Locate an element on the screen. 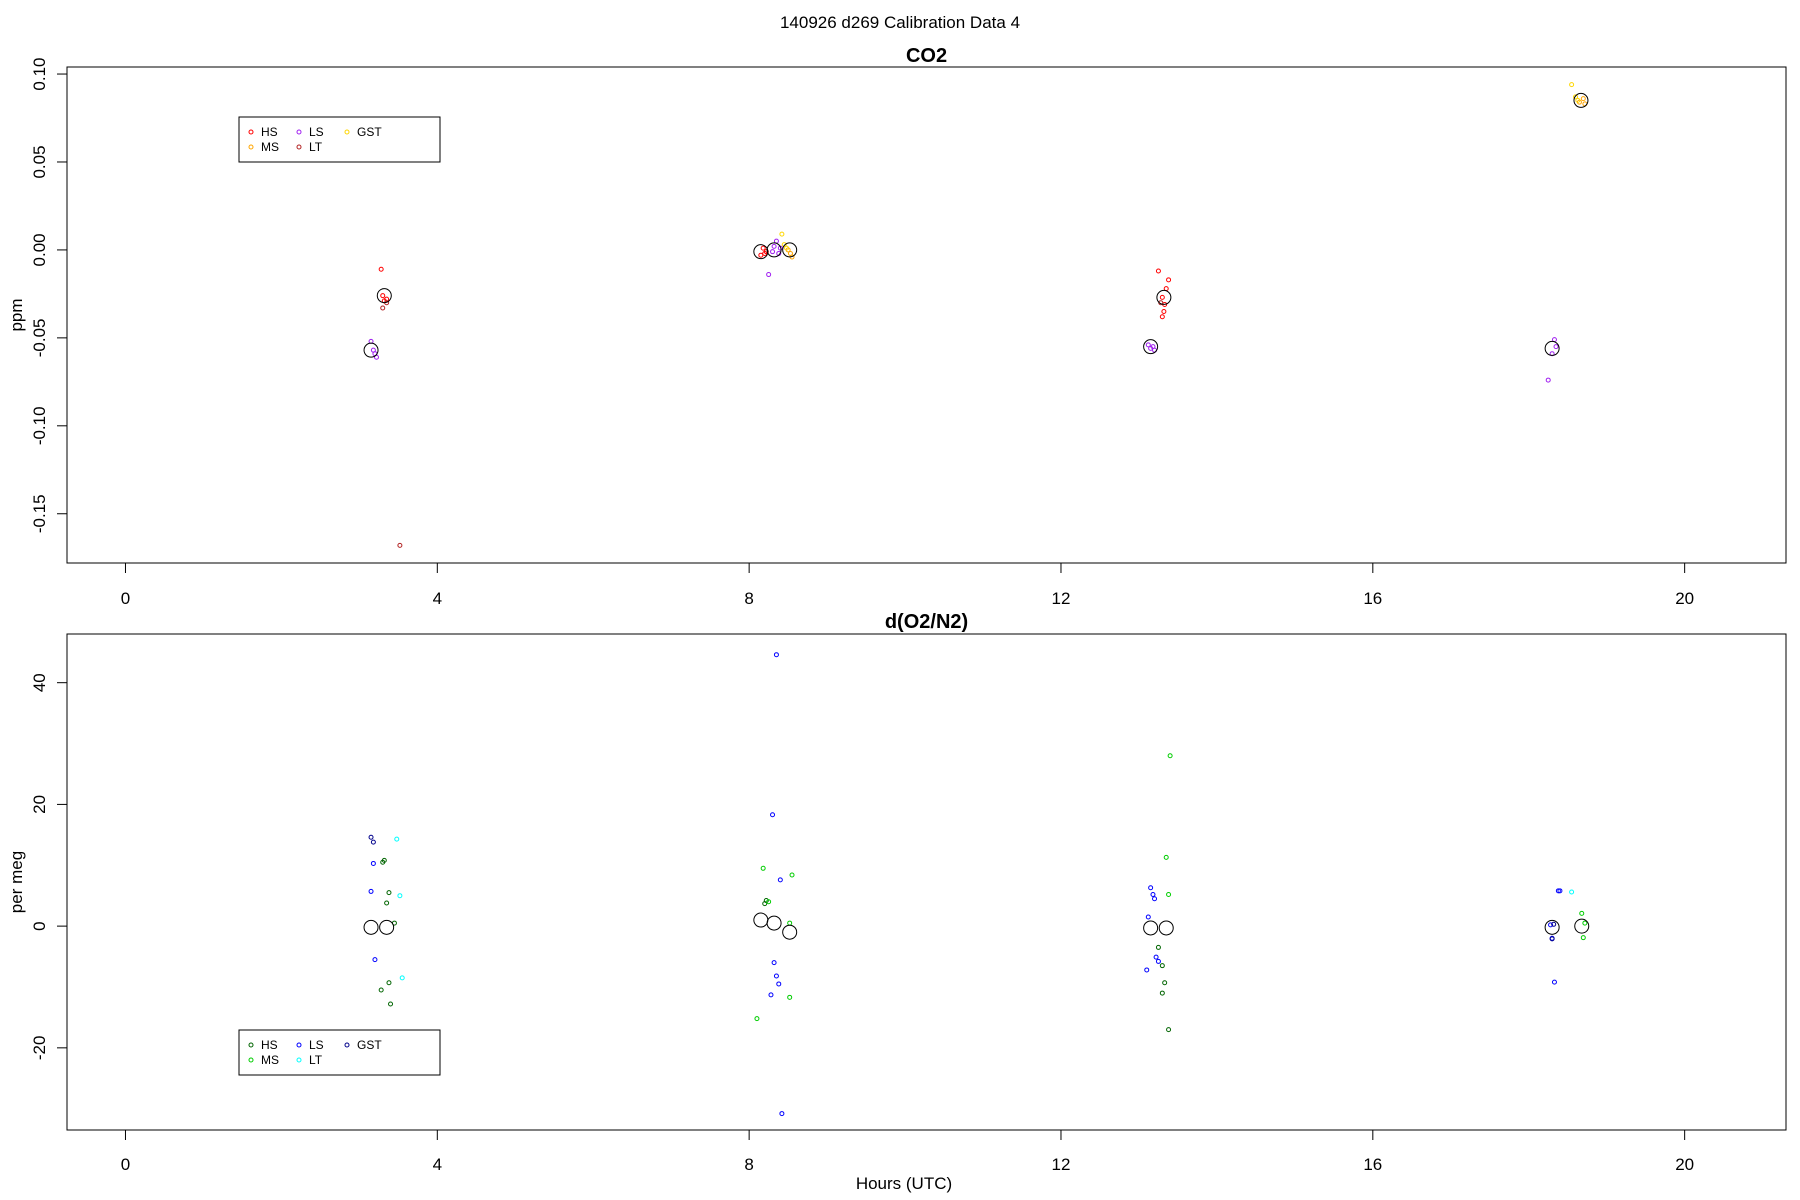 This screenshot has height=1200, width=1800. figure-title: 140926 d269 Calibration Data 4 is located at coordinates (900, 22).